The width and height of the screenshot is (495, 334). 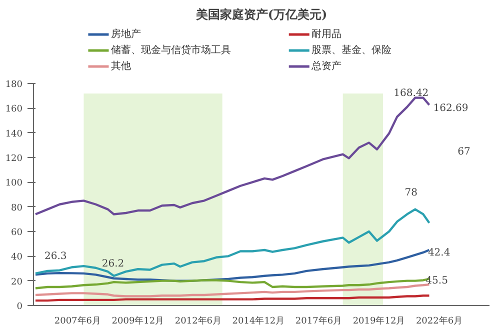 I want to click on legend-label: 耐用品, so click(x=327, y=34).